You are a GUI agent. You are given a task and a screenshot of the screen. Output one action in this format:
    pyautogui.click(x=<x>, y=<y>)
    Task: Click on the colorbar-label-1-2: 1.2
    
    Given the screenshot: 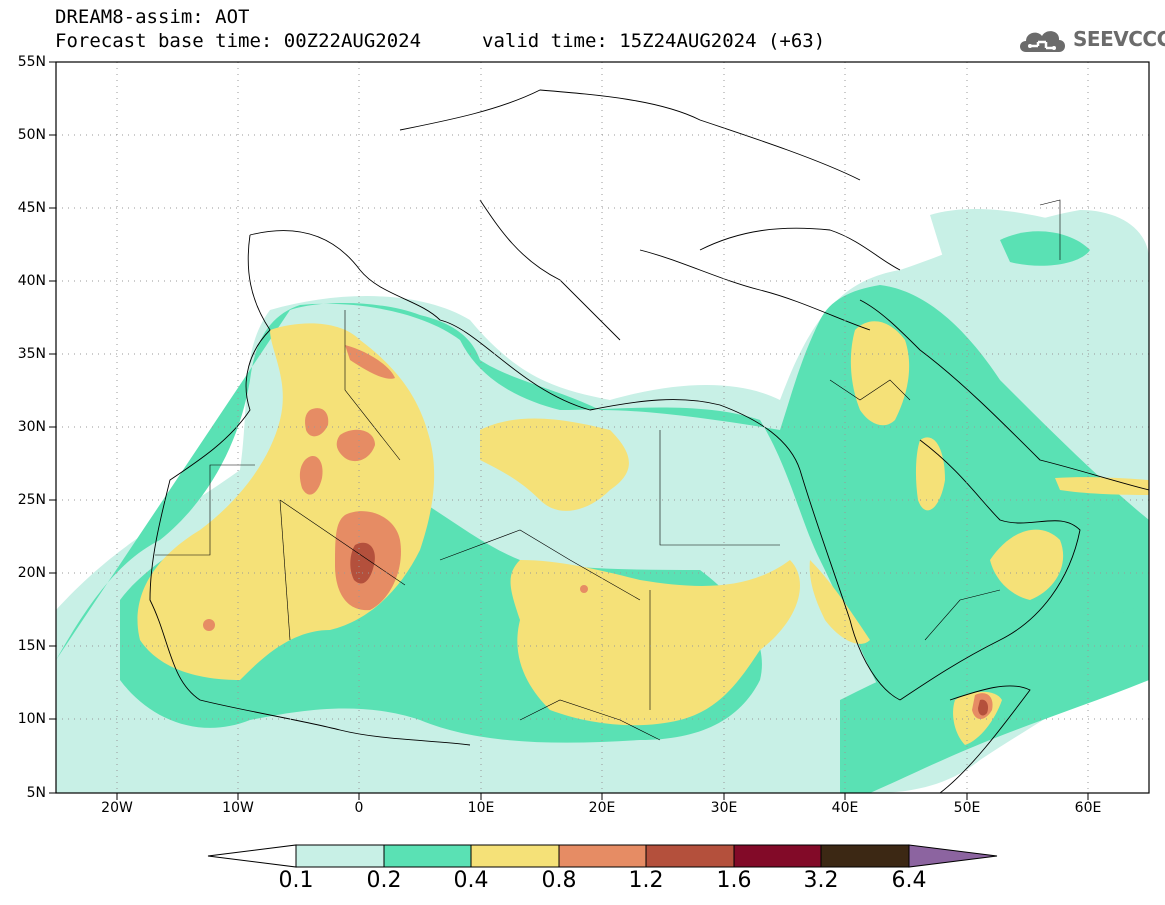 What is the action you would take?
    pyautogui.click(x=646, y=880)
    